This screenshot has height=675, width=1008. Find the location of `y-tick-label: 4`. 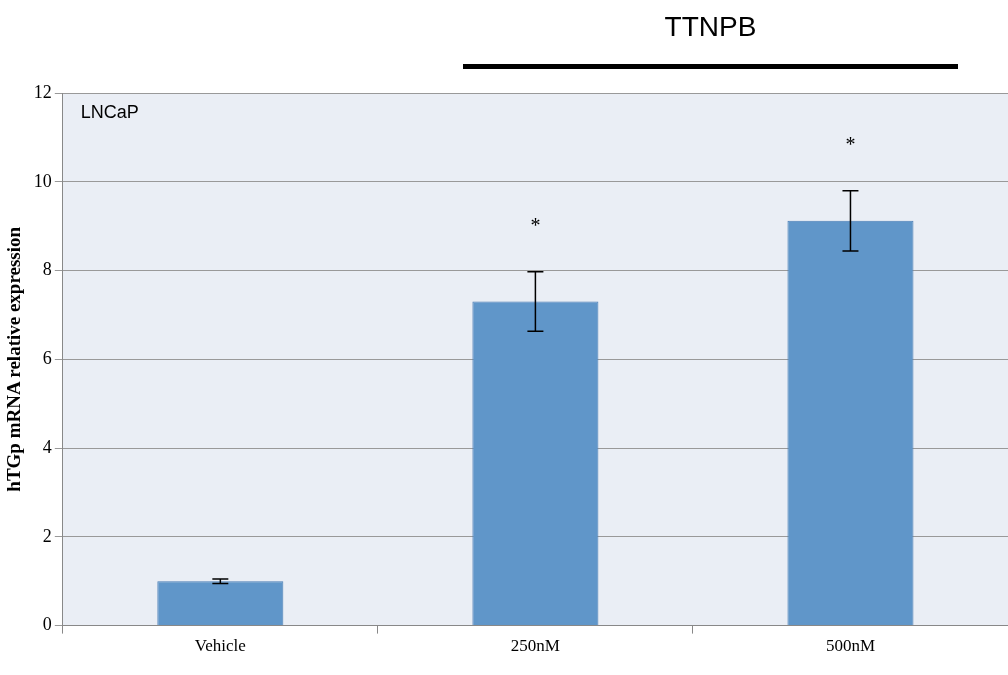

y-tick-label: 4 is located at coordinates (47, 446).